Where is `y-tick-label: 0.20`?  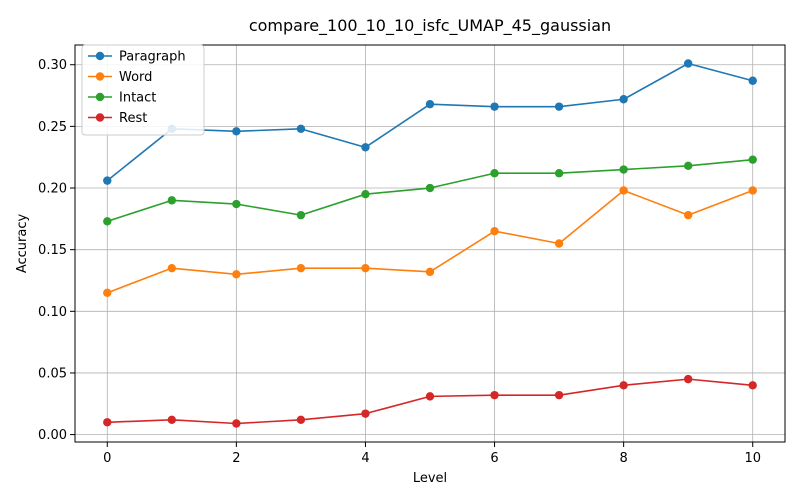 y-tick-label: 0.20 is located at coordinates (52, 189).